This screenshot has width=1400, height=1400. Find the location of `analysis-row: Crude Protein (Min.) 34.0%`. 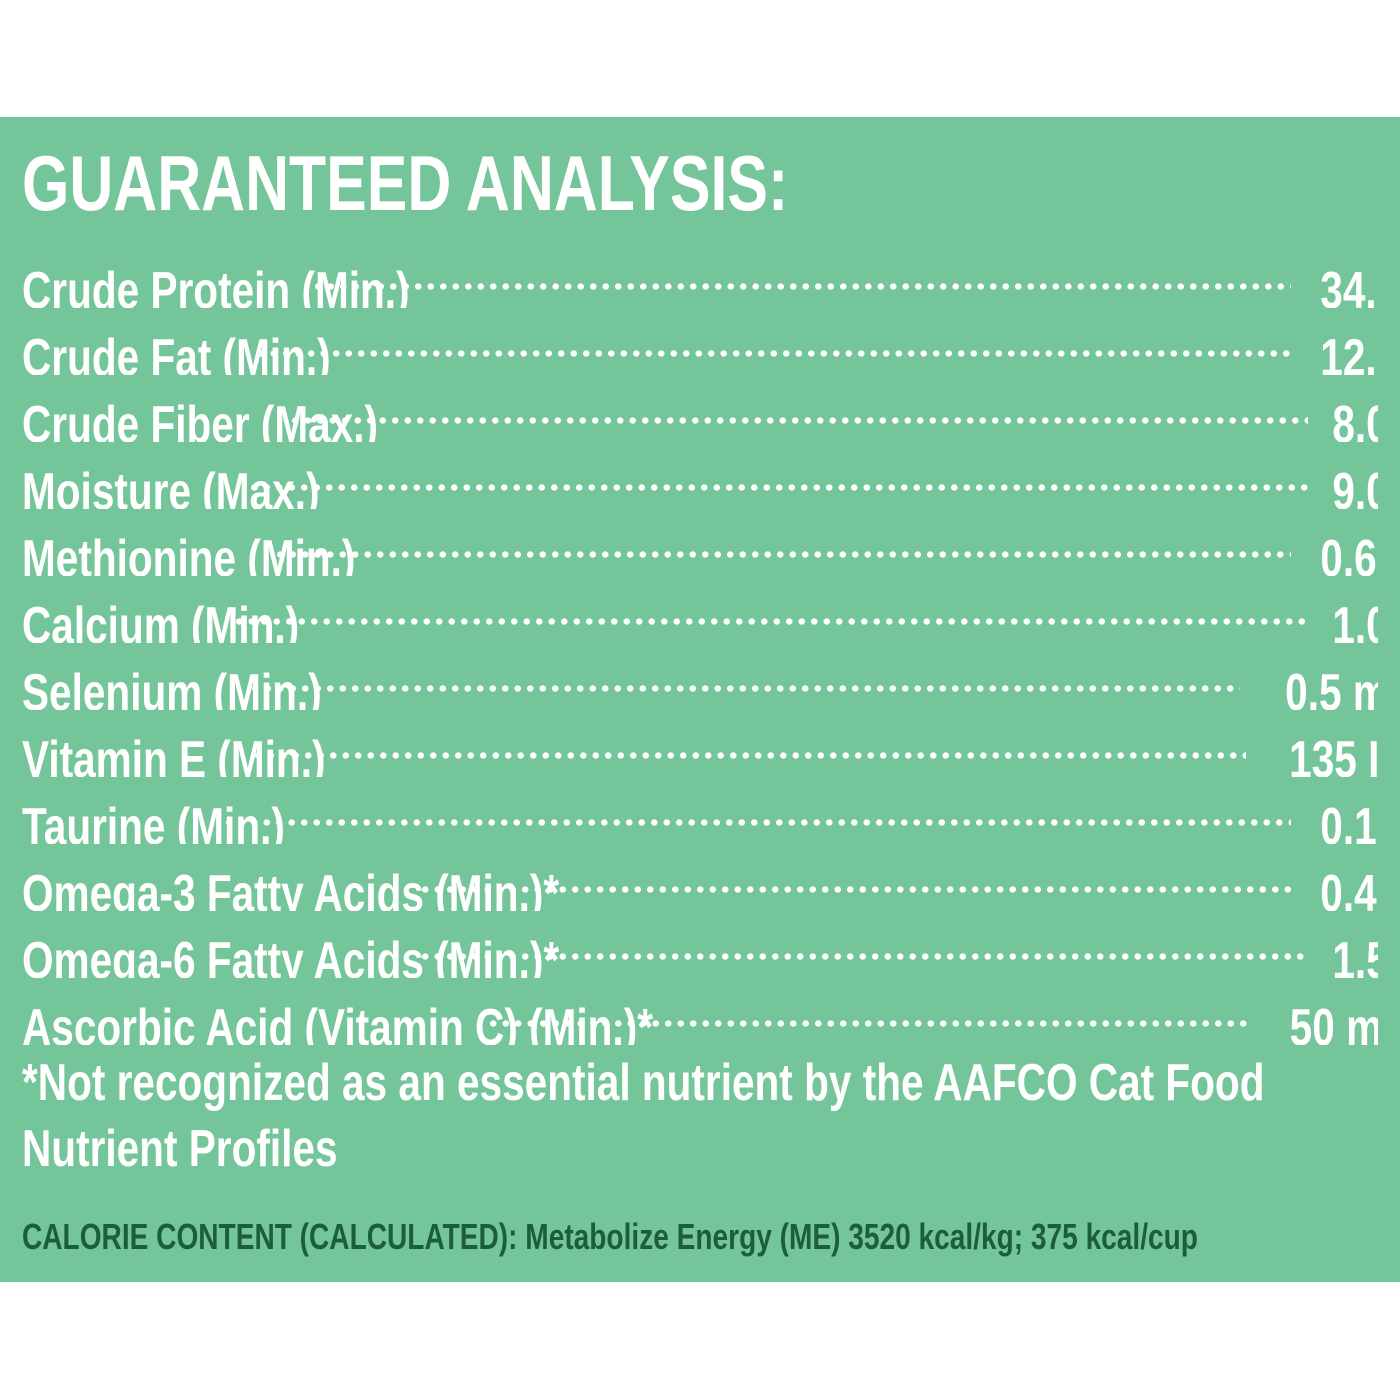

analysis-row: Crude Protein (Min.) 34.0% is located at coordinates (700, 274).